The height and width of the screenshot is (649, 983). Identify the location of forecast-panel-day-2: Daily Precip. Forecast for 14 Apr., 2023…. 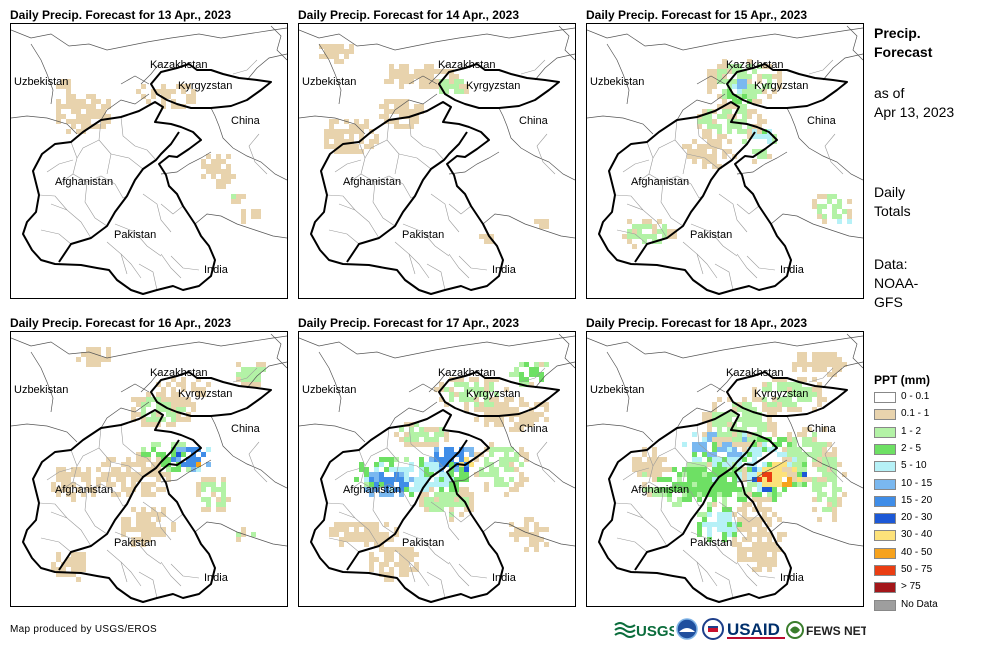
(438, 155).